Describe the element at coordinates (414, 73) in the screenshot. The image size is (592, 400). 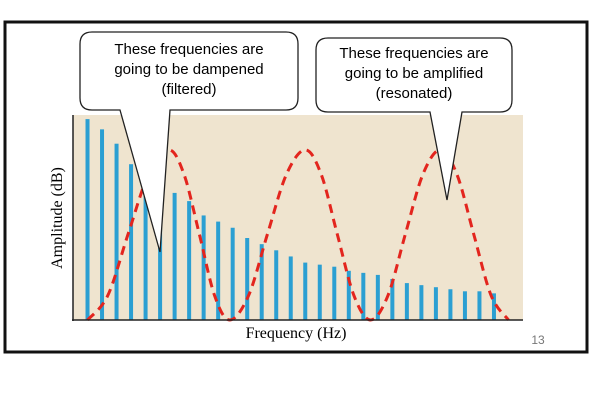
I see `callout-line: going to be amplified` at that location.